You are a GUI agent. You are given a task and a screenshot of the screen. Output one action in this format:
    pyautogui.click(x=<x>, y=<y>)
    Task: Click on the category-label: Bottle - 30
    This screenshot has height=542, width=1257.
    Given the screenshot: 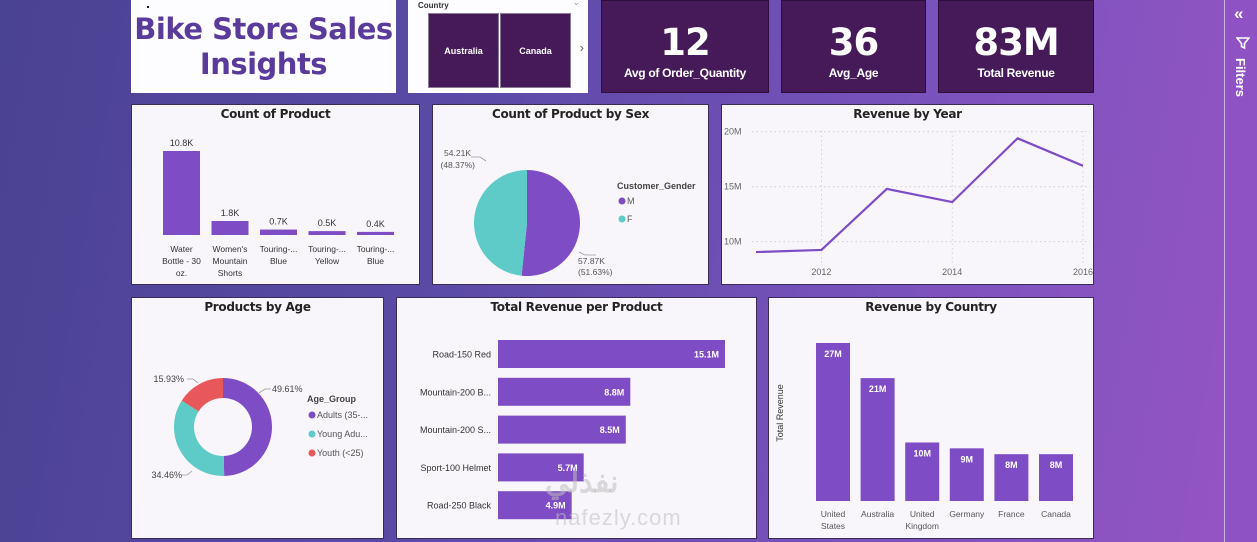 What is the action you would take?
    pyautogui.click(x=181, y=261)
    